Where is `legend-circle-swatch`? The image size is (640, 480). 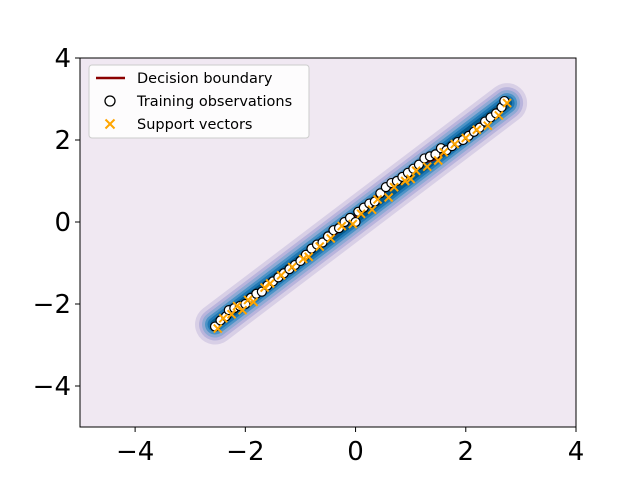
legend-circle-swatch is located at coordinates (110, 101).